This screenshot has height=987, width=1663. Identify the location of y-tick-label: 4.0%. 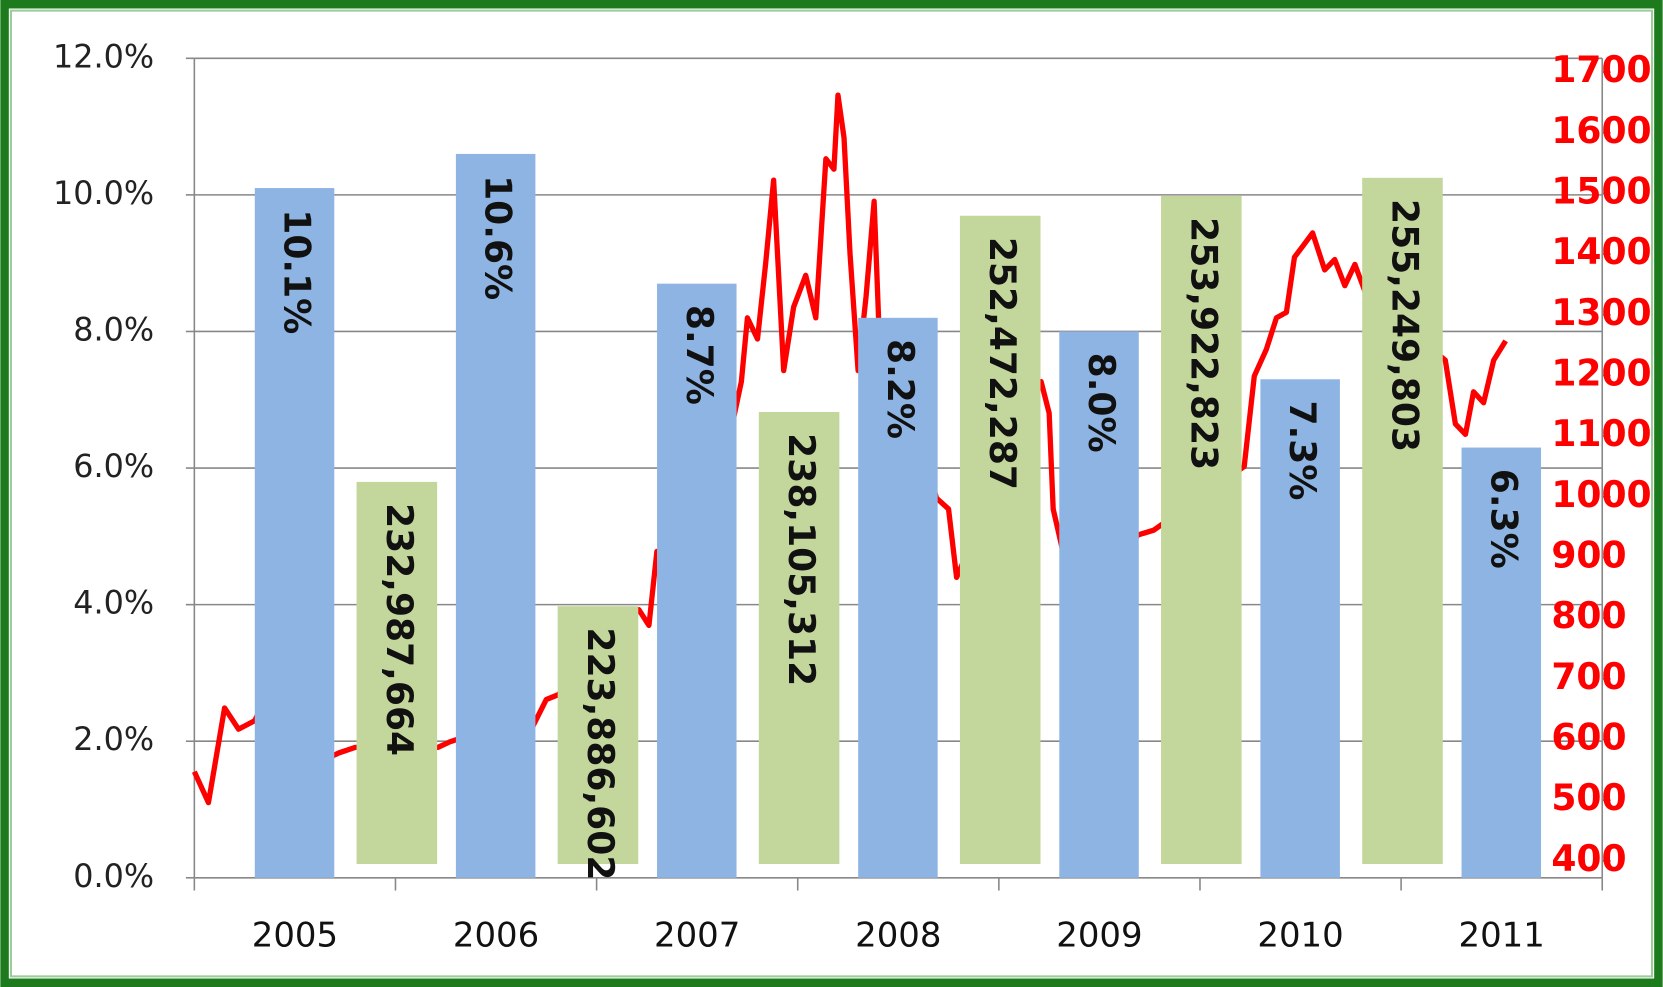
(113, 603).